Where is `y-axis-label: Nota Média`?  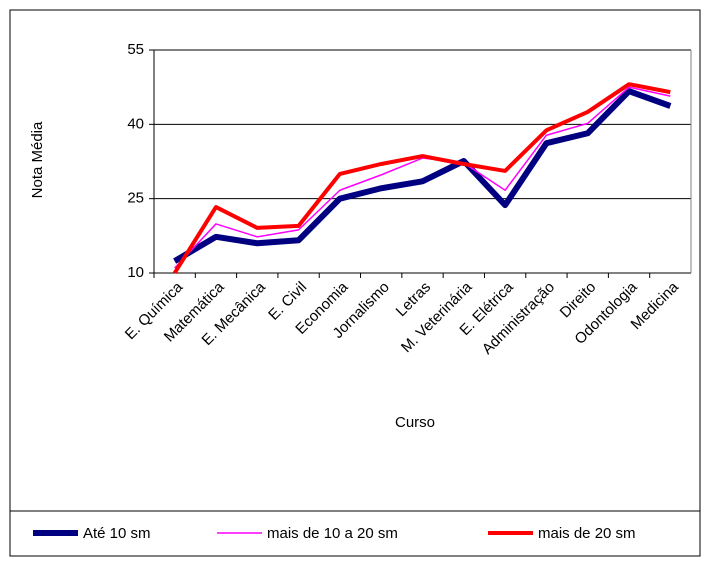 y-axis-label: Nota Média is located at coordinates (37, 159).